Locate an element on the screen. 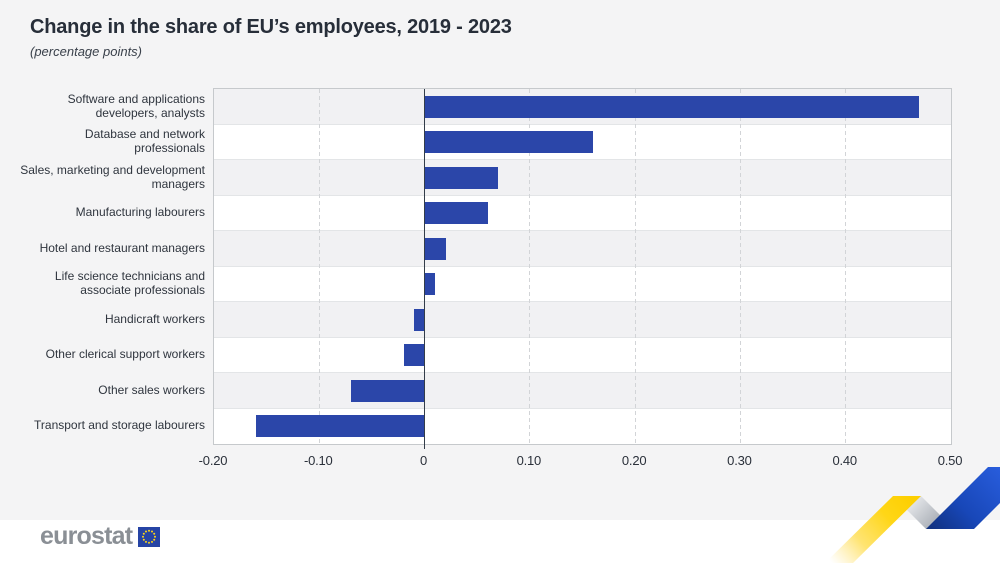 The width and height of the screenshot is (1000, 563). eurostat-logo-text: eurostat is located at coordinates (86, 536).